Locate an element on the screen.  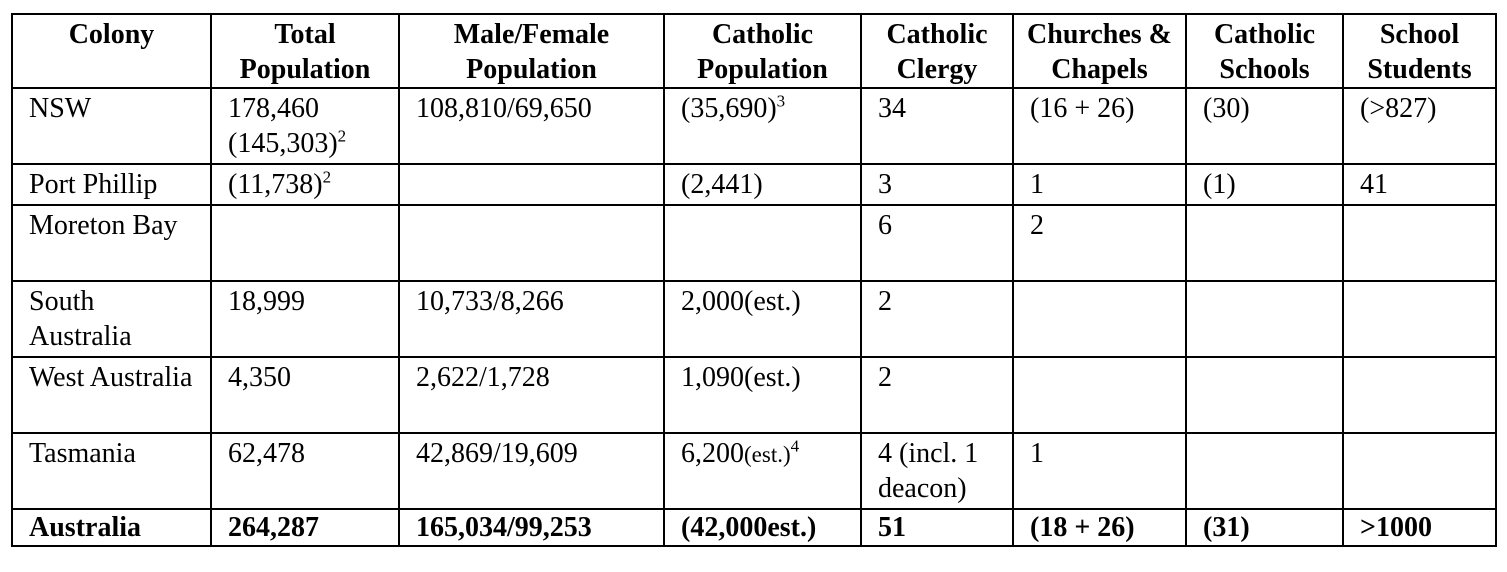
table-row: Moreton Bay 6 2 is located at coordinates (754, 243).